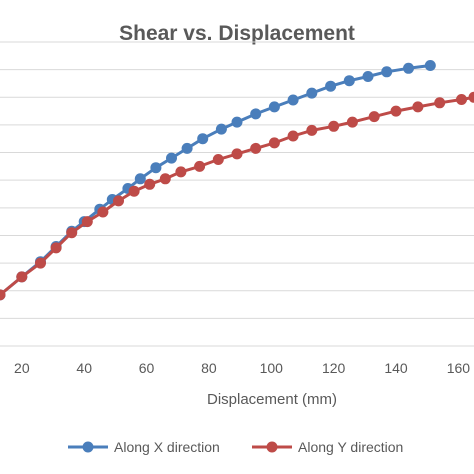 This screenshot has width=474, height=474. I want to click on x-tick-label-40: 40, so click(84, 368).